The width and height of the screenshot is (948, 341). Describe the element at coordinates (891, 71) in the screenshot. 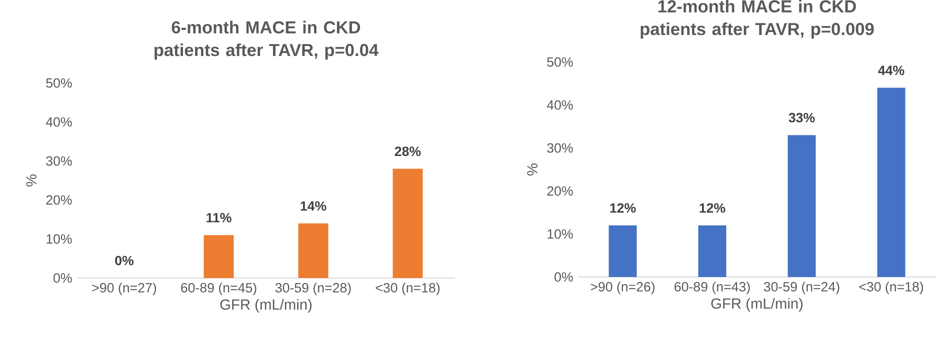

I see `data-label: 44%` at that location.